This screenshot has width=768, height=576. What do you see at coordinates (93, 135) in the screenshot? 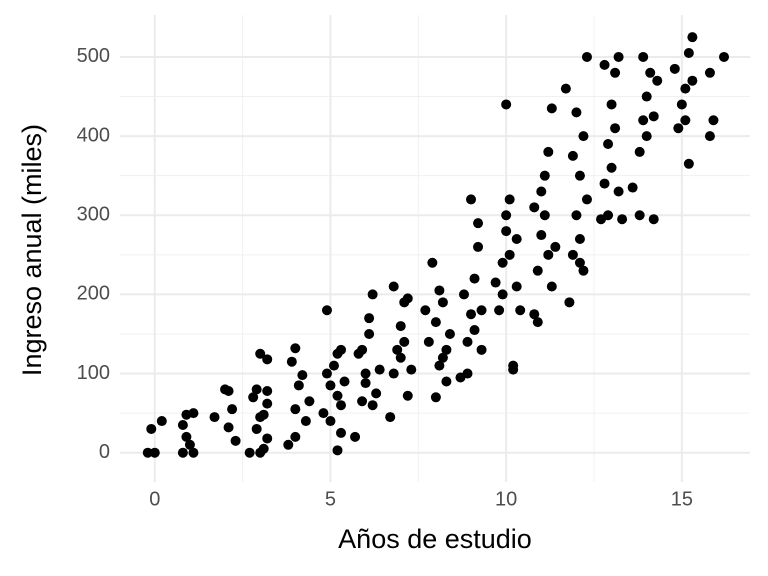
I see `y-tick-label: 400` at bounding box center [93, 135].